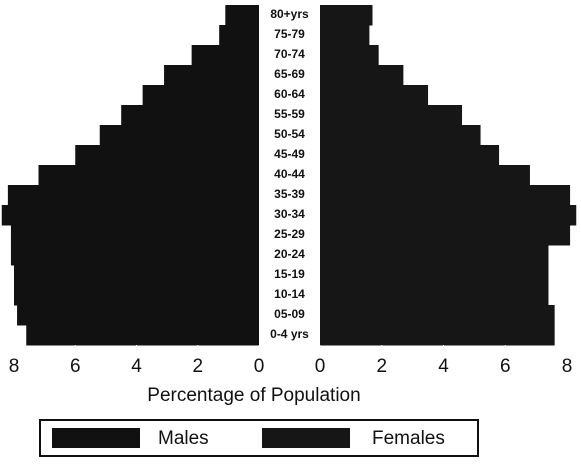 The width and height of the screenshot is (581, 464). Describe the element at coordinates (289, 174) in the screenshot. I see `age-label: 40-44` at that location.